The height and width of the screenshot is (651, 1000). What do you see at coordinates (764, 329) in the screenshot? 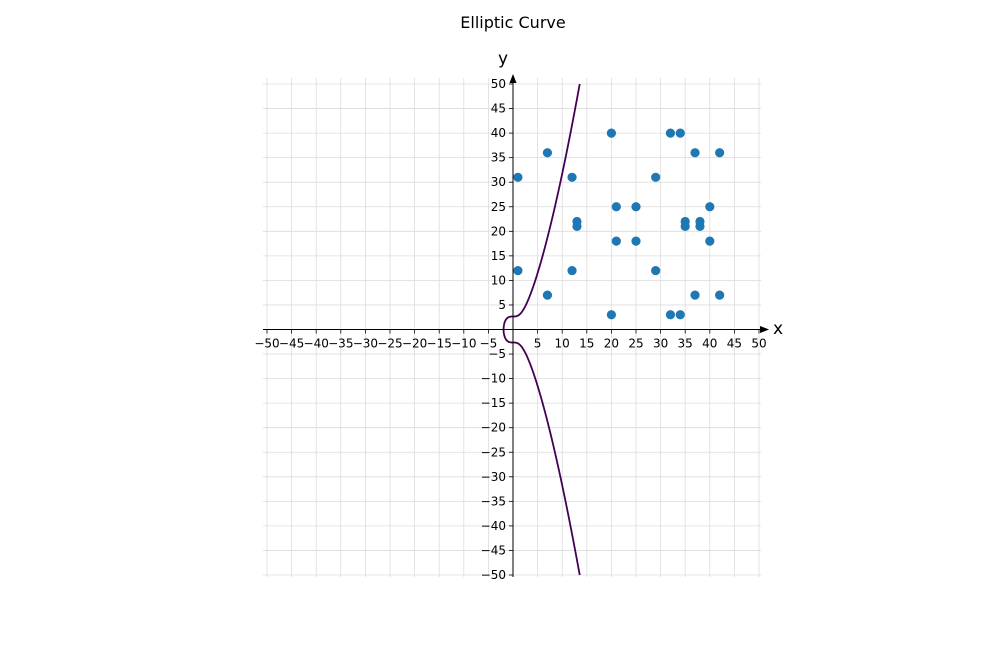
I see `x-axis-arrow` at bounding box center [764, 329].